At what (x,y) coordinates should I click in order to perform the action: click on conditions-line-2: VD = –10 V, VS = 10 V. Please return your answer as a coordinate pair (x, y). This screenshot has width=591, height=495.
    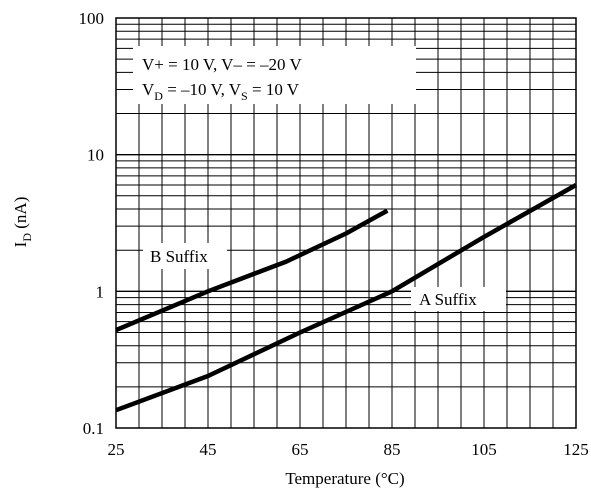
    Looking at the image, I should click on (221, 91).